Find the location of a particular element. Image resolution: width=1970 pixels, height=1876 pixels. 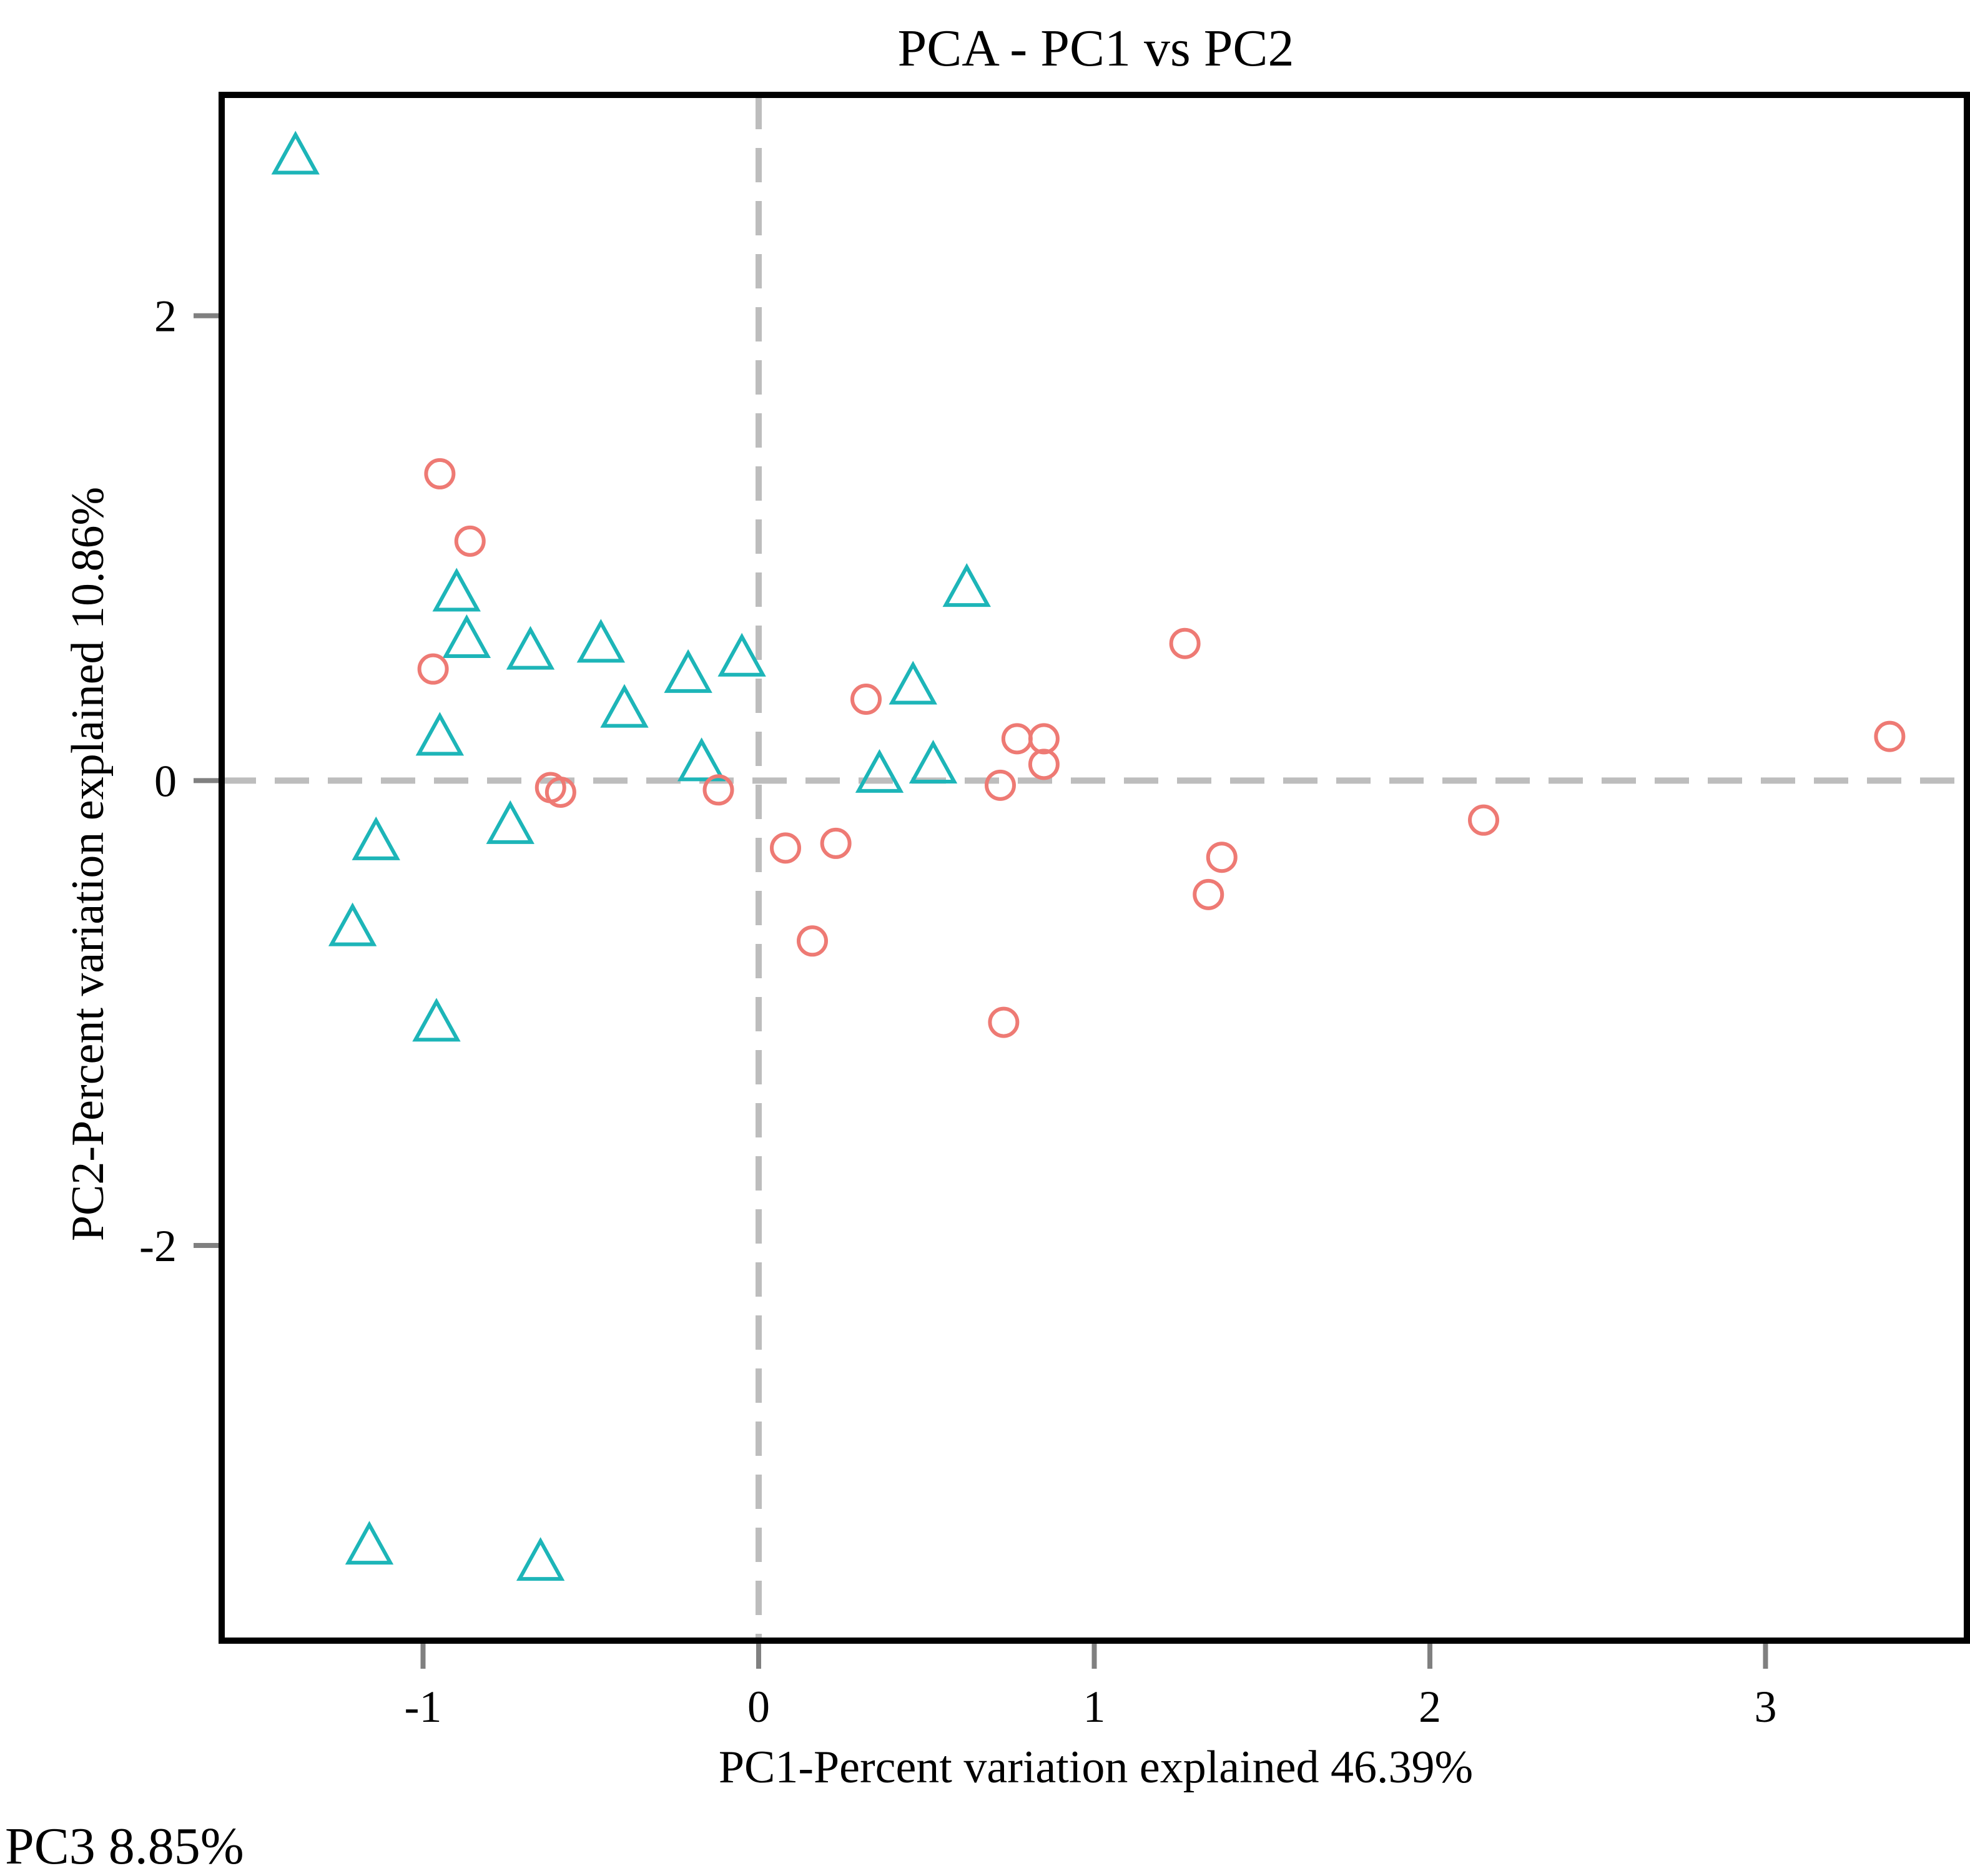

x-tick-label: 2 is located at coordinates (1430, 1707).